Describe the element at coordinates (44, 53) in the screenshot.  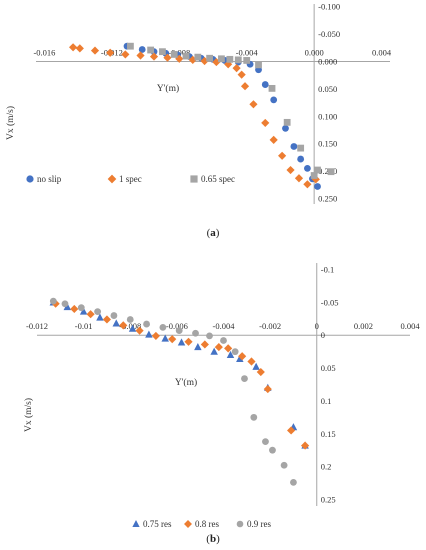
I see `x-tick-label: -0.016` at that location.